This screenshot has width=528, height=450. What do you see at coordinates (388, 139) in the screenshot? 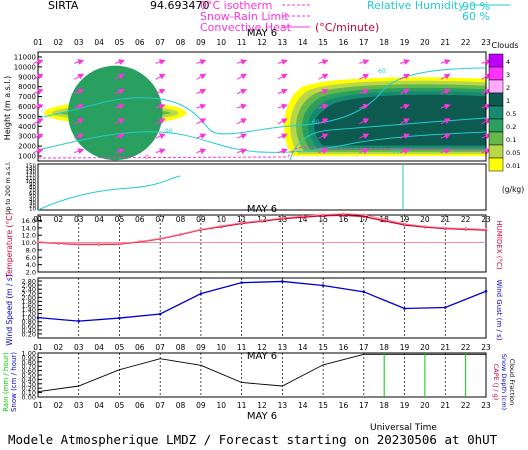
I see `rh-contour` at bounding box center [388, 139].